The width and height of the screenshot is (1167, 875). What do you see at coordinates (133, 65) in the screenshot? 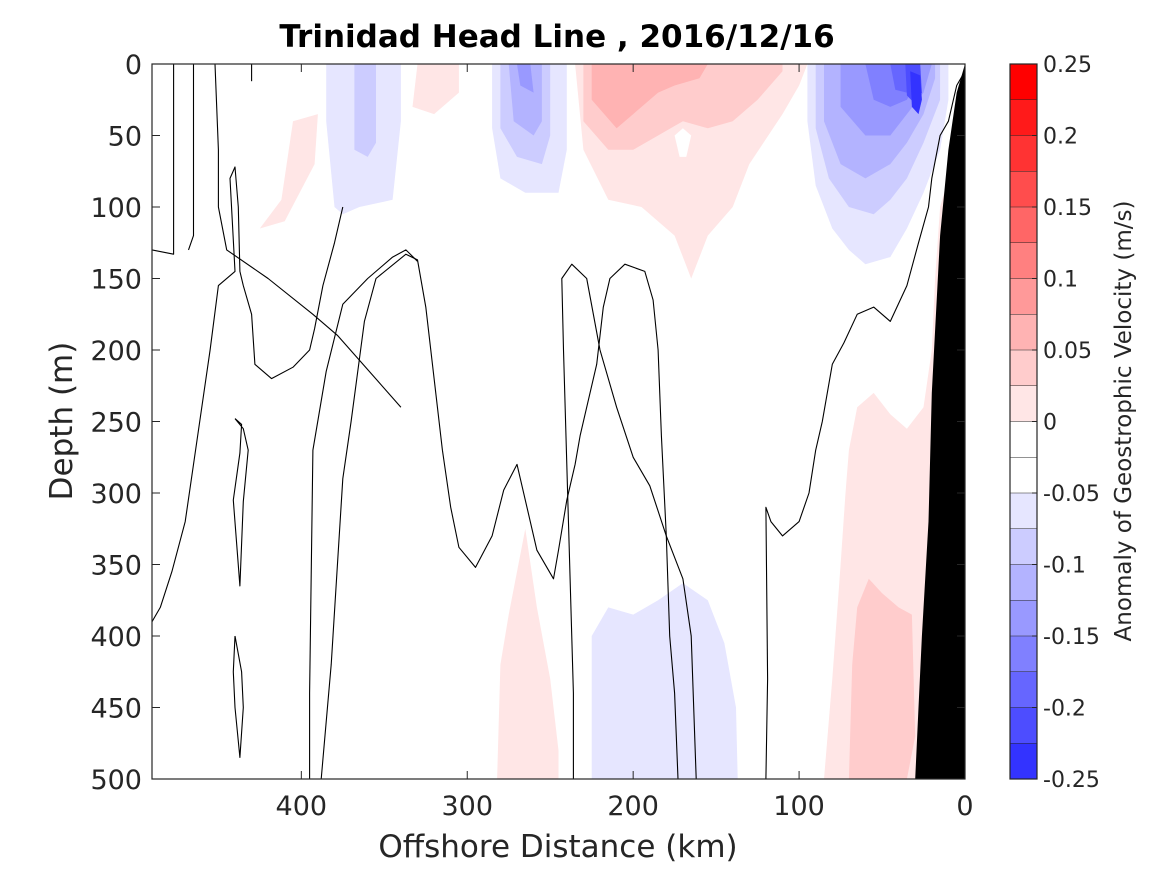
I see `y-tick-label: 0` at bounding box center [133, 65].